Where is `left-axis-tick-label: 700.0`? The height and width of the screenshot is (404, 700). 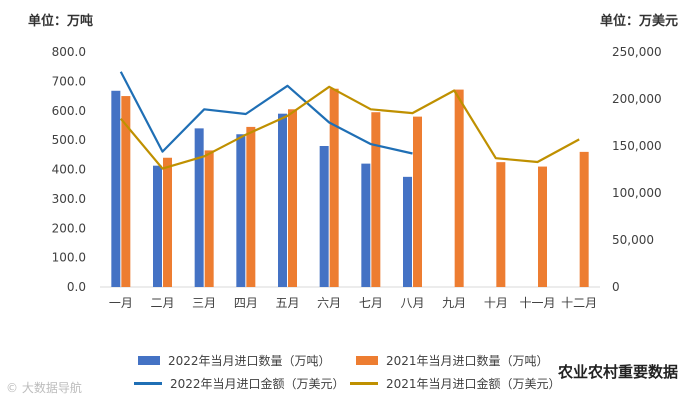
left-axis-tick-label: 700.0 is located at coordinates (69, 81).